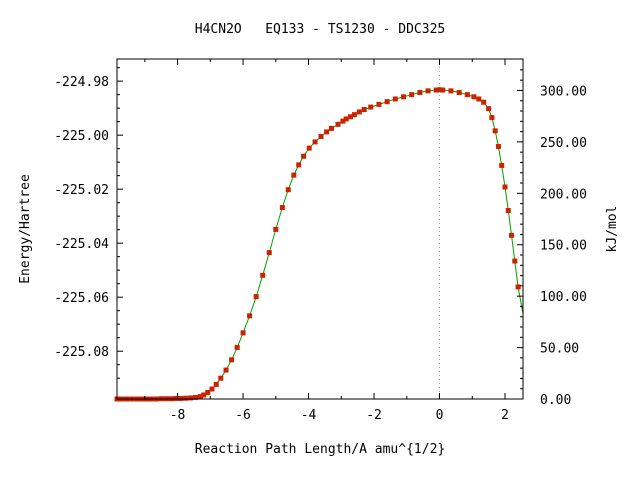  Describe the element at coordinates (178, 415) in the screenshot. I see `x-tick-label: -8` at that location.